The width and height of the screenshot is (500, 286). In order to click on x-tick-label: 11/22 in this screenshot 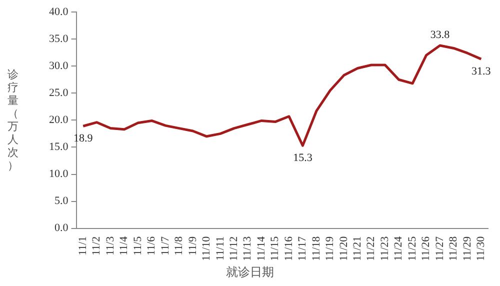, I will do `click(371, 249)`.